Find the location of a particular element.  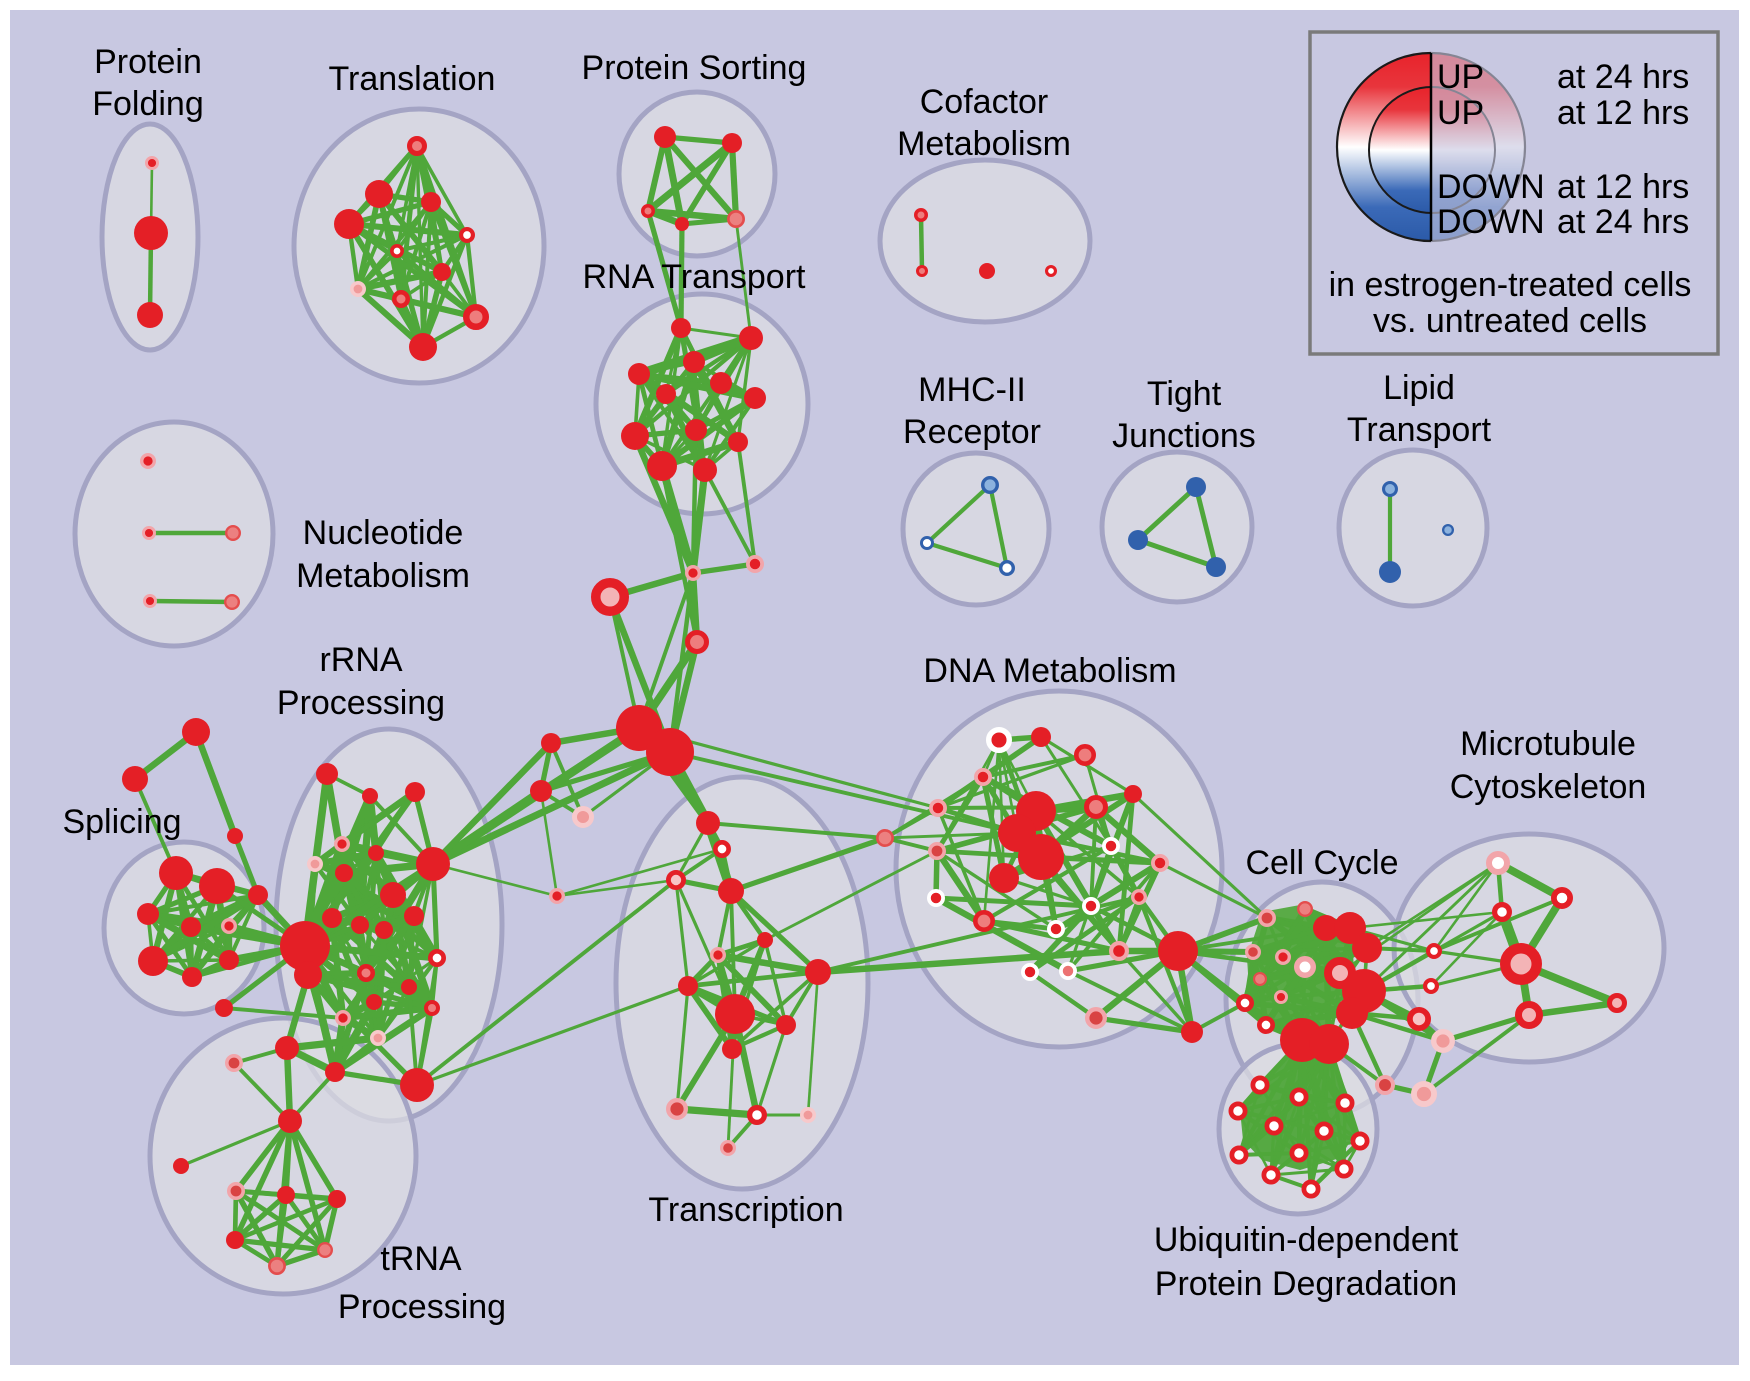

svg-text: Translation is located at coordinates (412, 79).